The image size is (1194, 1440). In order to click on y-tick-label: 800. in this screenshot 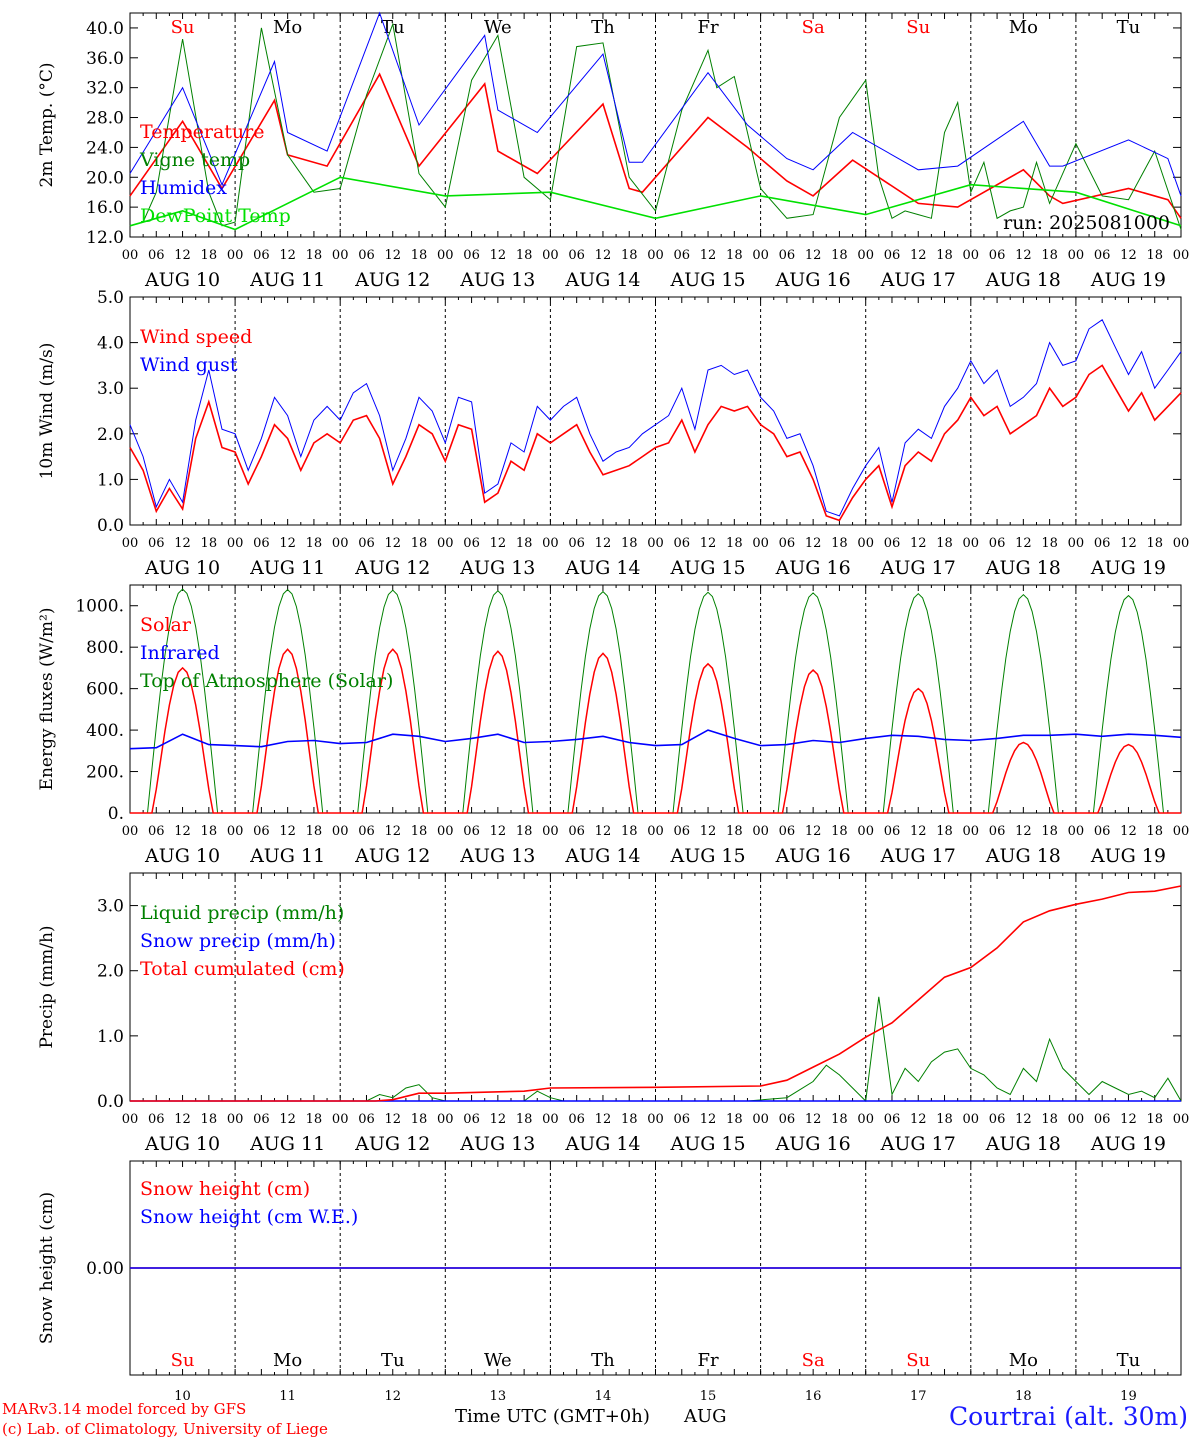, I will do `click(105, 648)`.